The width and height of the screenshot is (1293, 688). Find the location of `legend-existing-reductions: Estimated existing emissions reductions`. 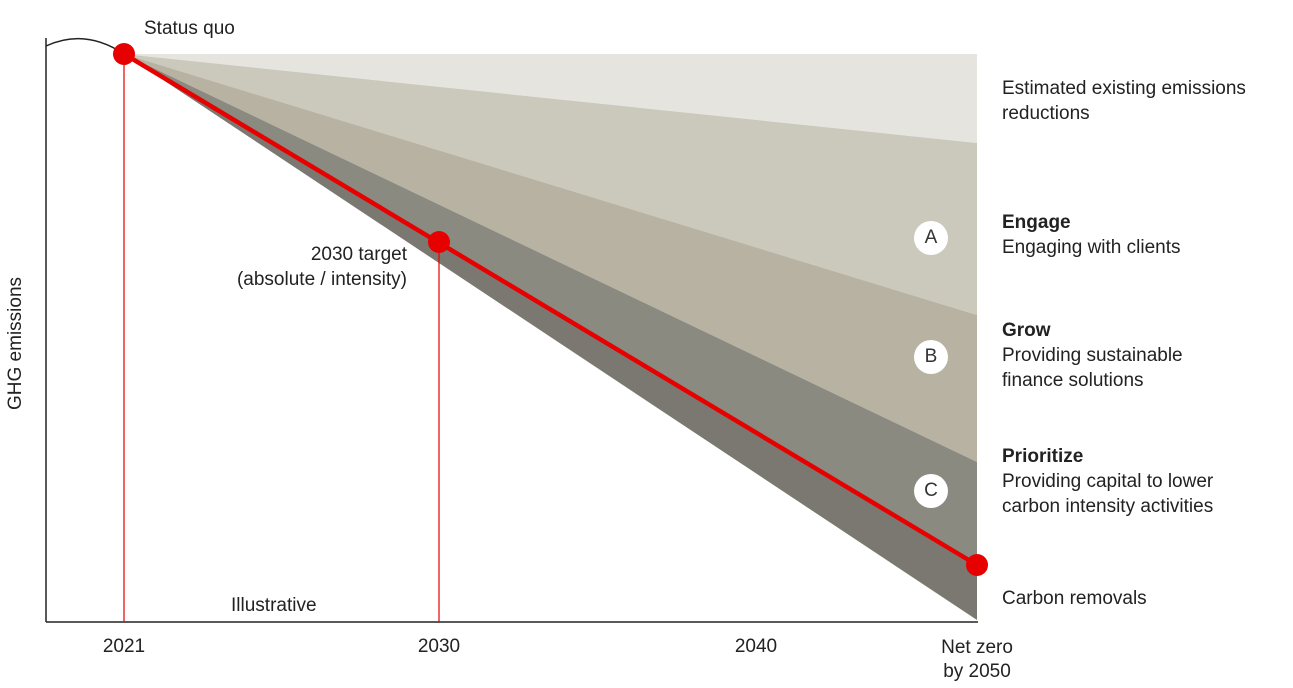

legend-existing-reductions: Estimated existing emissions reductions is located at coordinates (1124, 101).